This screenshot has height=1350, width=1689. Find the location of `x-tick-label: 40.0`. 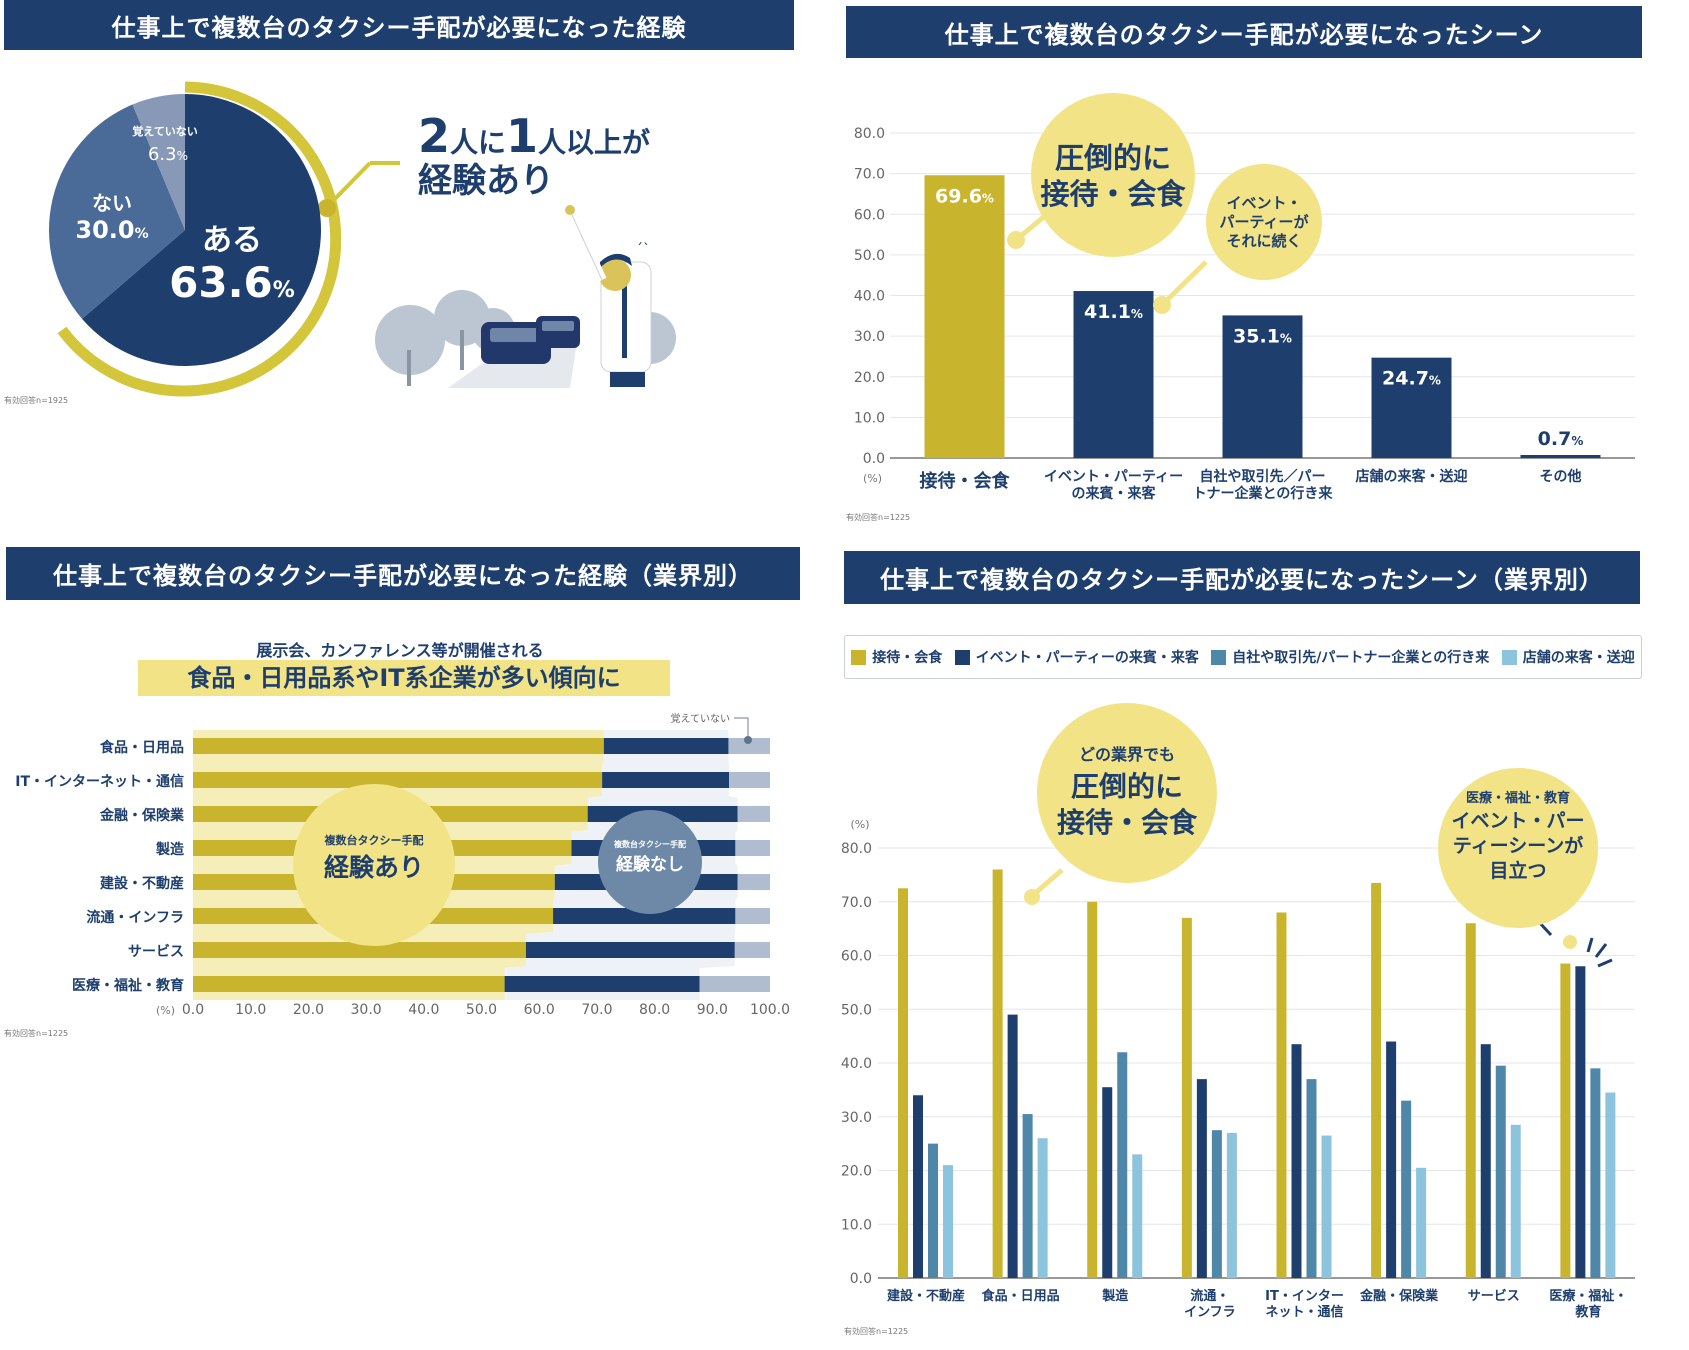

x-tick-label: 40.0 is located at coordinates (423, 1010).